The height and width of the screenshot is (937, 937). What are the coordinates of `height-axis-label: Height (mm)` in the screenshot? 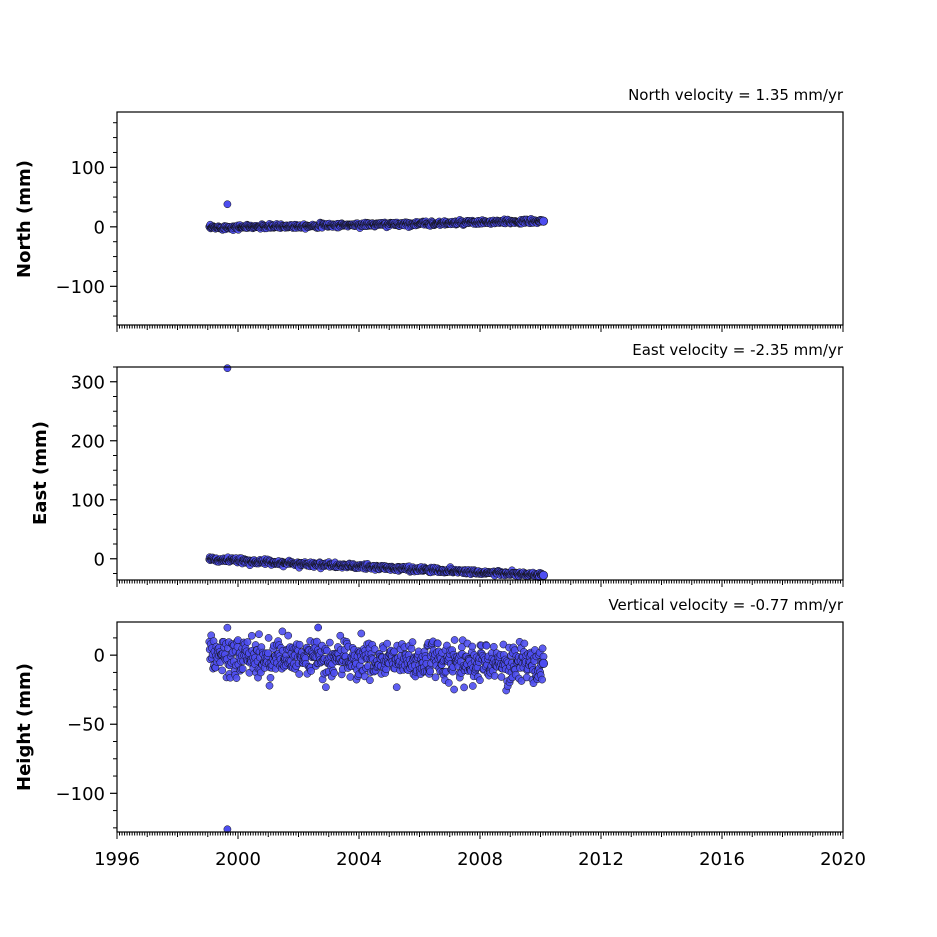 It's located at (24, 727).